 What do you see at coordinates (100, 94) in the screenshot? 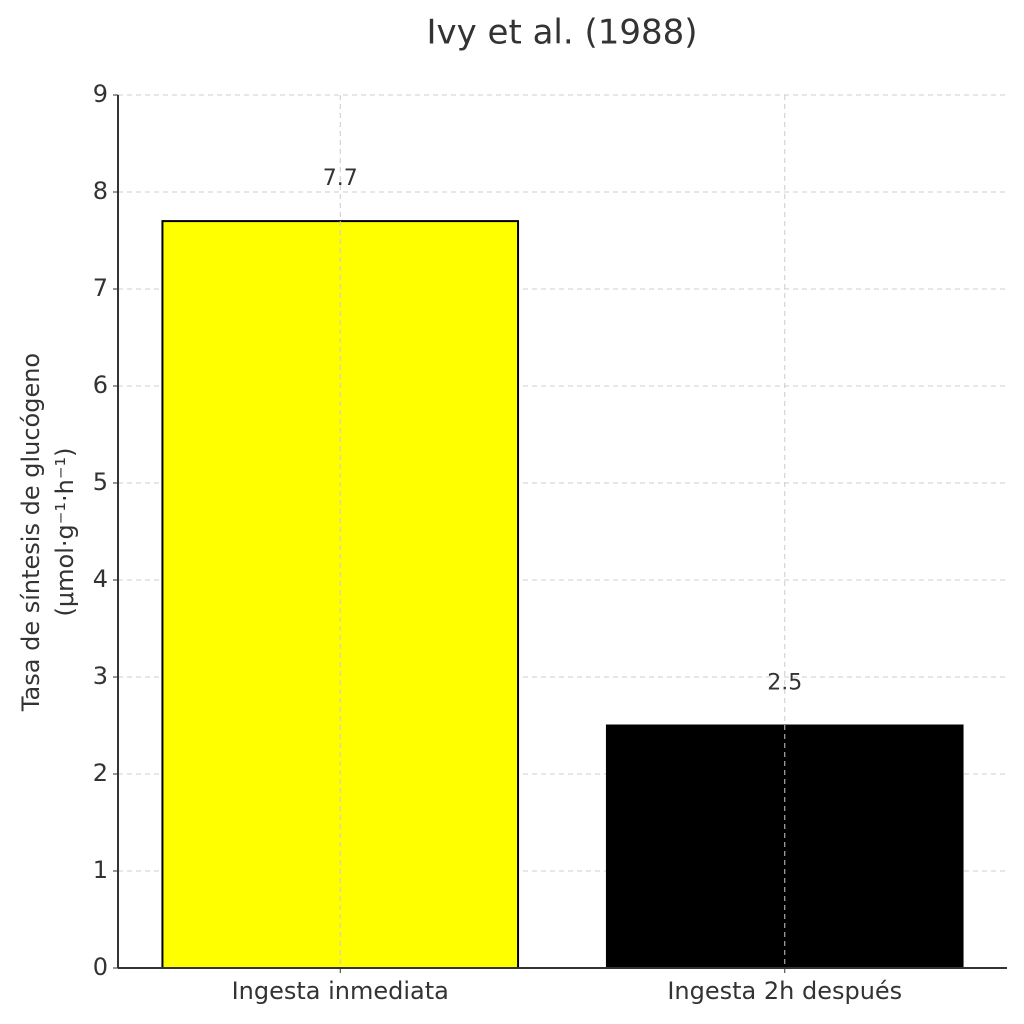
I see `y-tick-label: 9` at bounding box center [100, 94].